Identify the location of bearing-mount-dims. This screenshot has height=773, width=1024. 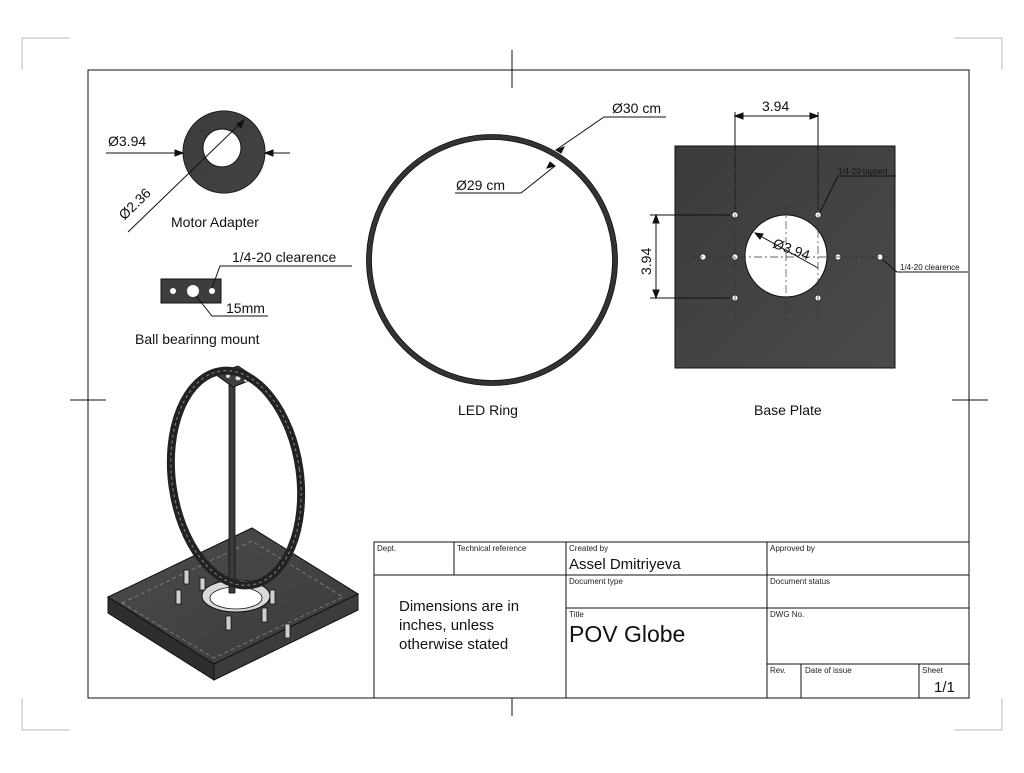
(273, 291).